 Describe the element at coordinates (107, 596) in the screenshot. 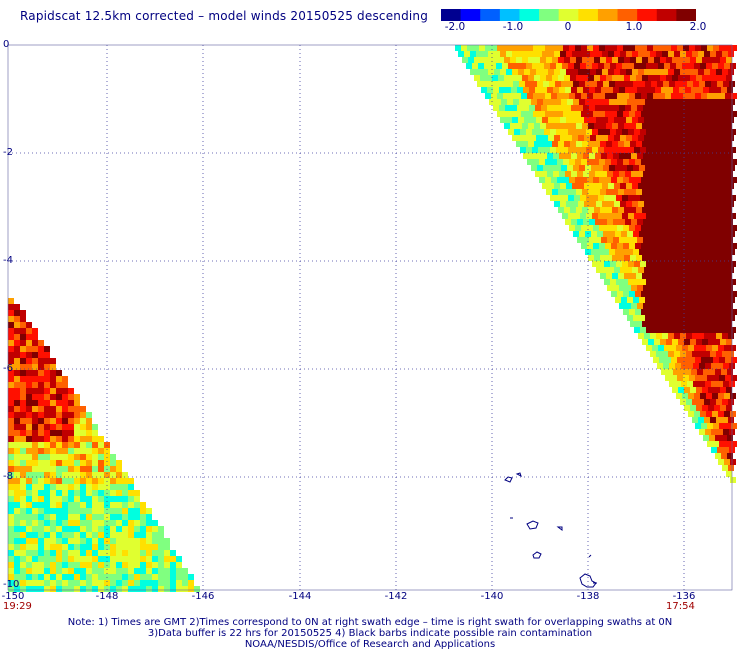

I see `x-tick-label: -148` at that location.